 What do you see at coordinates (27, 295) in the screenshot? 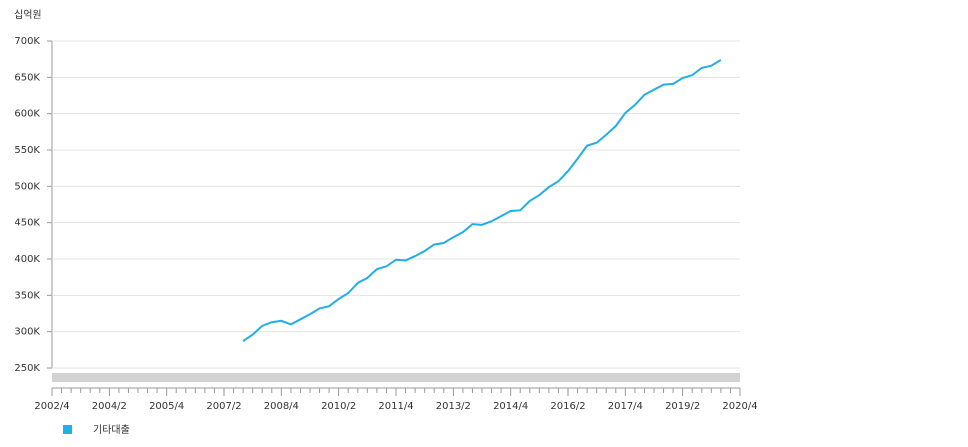
I see `y-tick-label: 350K` at bounding box center [27, 295].